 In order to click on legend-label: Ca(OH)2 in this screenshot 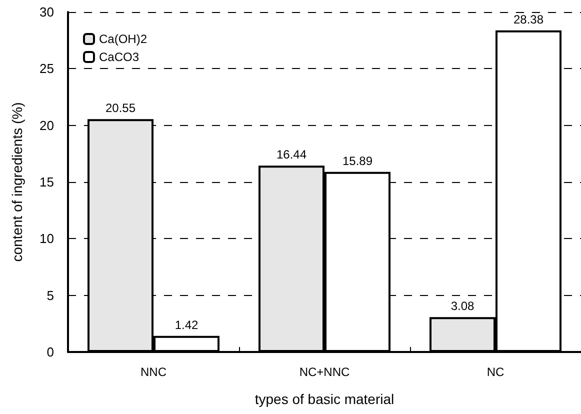, I will do `click(123, 39)`.